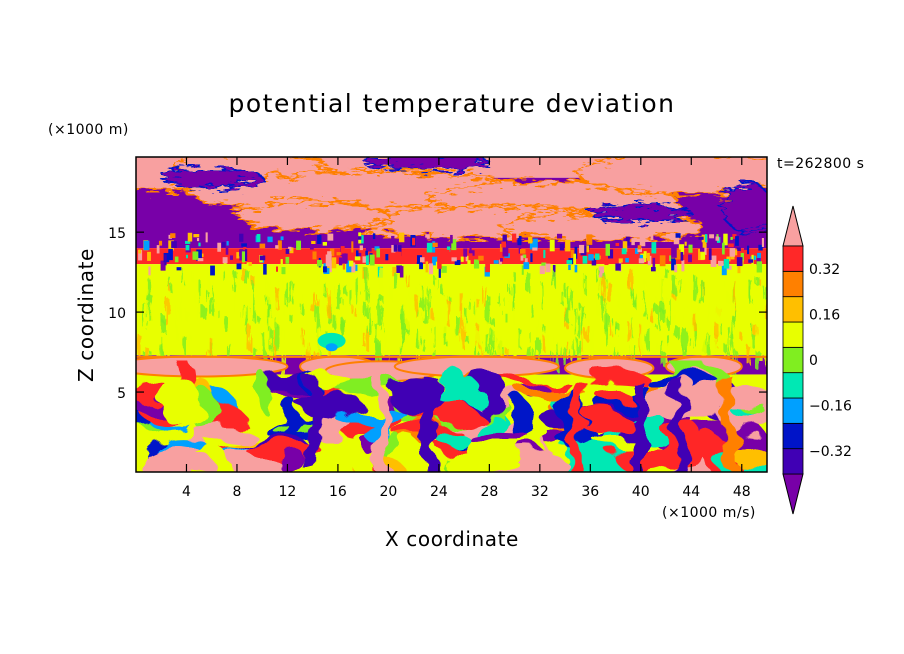  What do you see at coordinates (452, 103) in the screenshot?
I see `chart-title: potential temperature deviation` at bounding box center [452, 103].